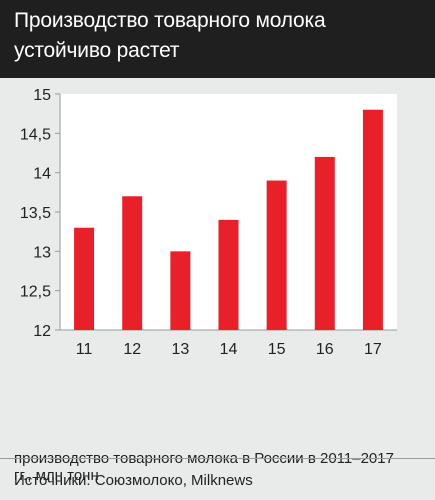 The image size is (435, 500). What do you see at coordinates (132, 349) in the screenshot?
I see `x-tick-label: 12` at bounding box center [132, 349].